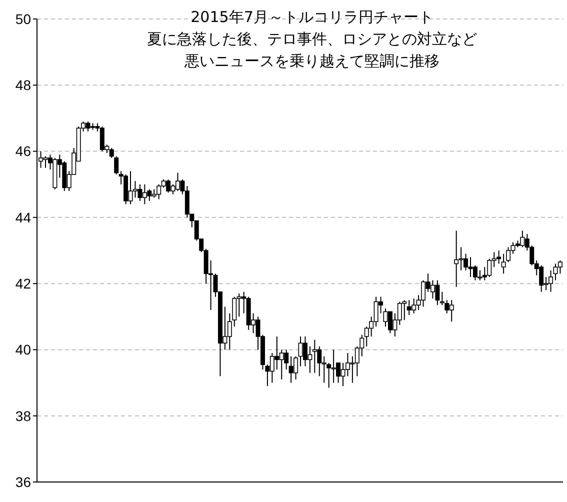 This screenshot has width=567, height=502. I want to click on text: 夏に急落した後、テロ事件、ロシアとの対立など, so click(312, 39).